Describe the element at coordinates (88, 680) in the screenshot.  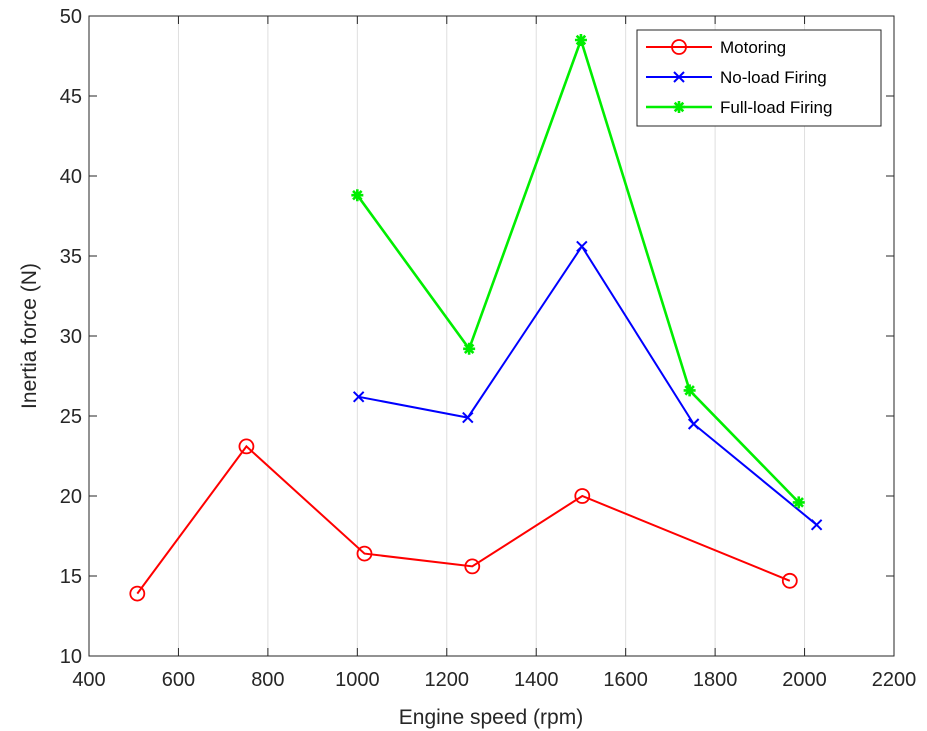
I see `x-tick-label: 400` at that location.